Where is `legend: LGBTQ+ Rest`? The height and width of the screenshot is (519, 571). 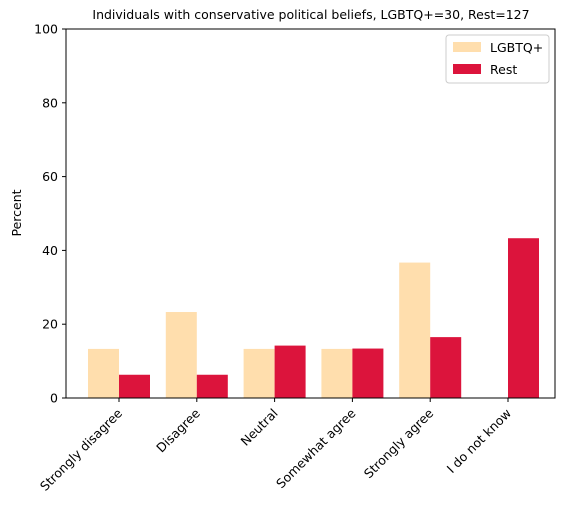
legend: LGBTQ+ Rest is located at coordinates (497, 59).